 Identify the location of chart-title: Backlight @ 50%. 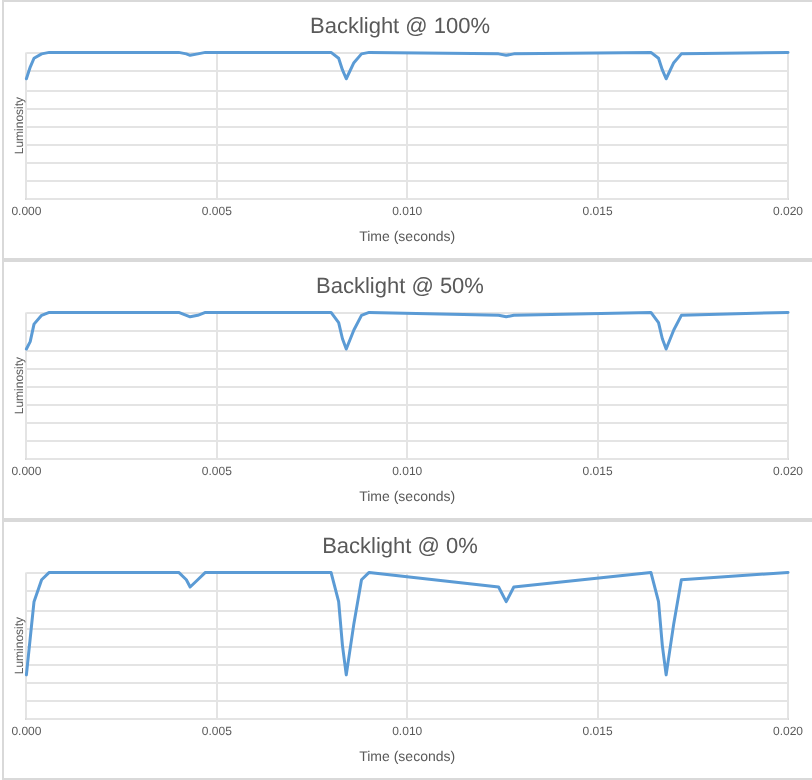
(400, 287).